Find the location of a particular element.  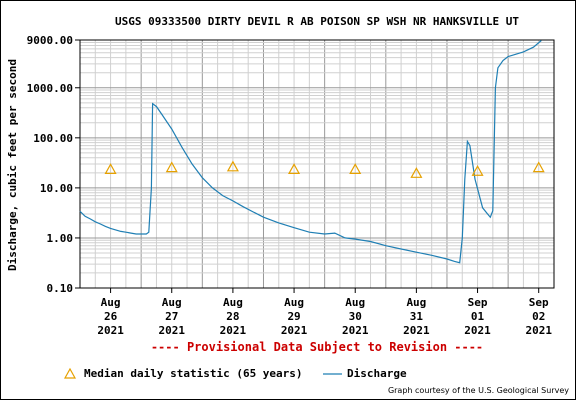

y-tick-label: 9000.00 is located at coordinates (50, 40).